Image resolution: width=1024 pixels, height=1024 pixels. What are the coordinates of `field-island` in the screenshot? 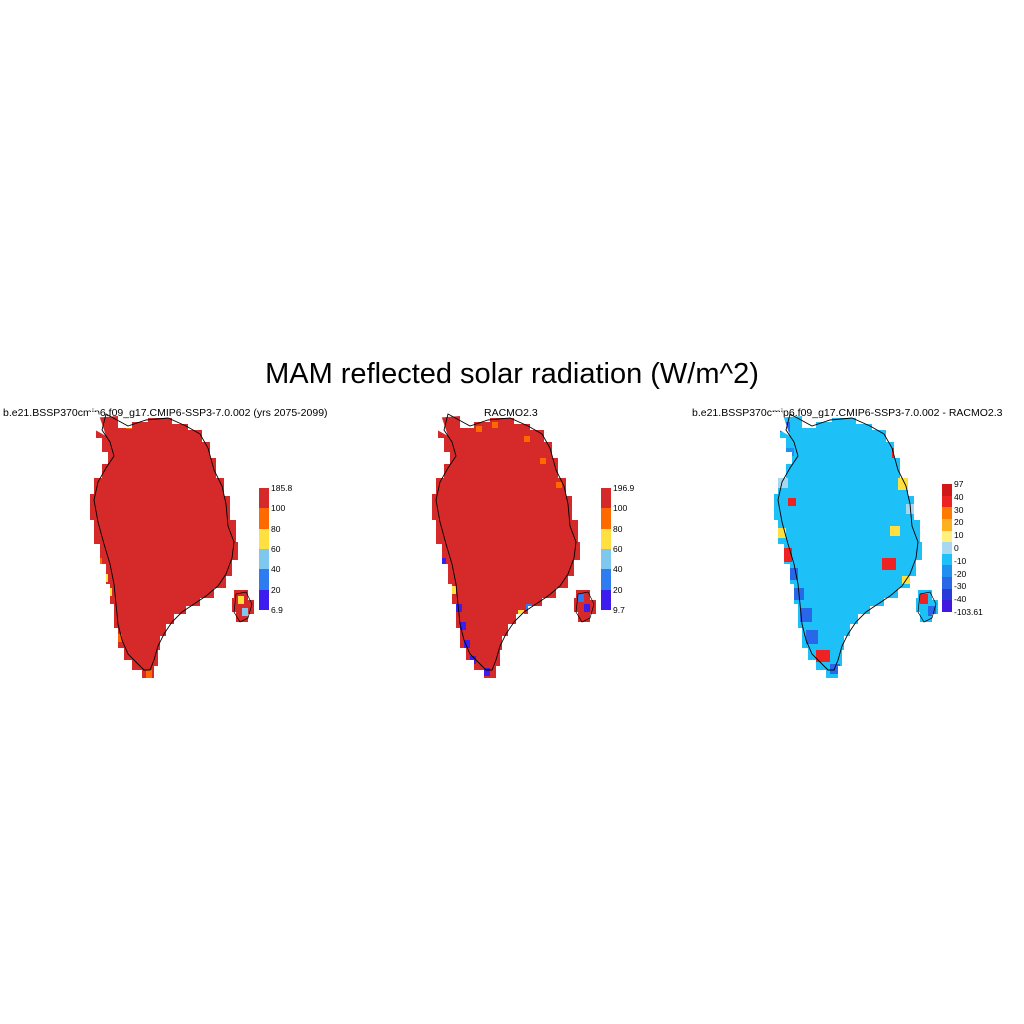 It's located at (243, 606).